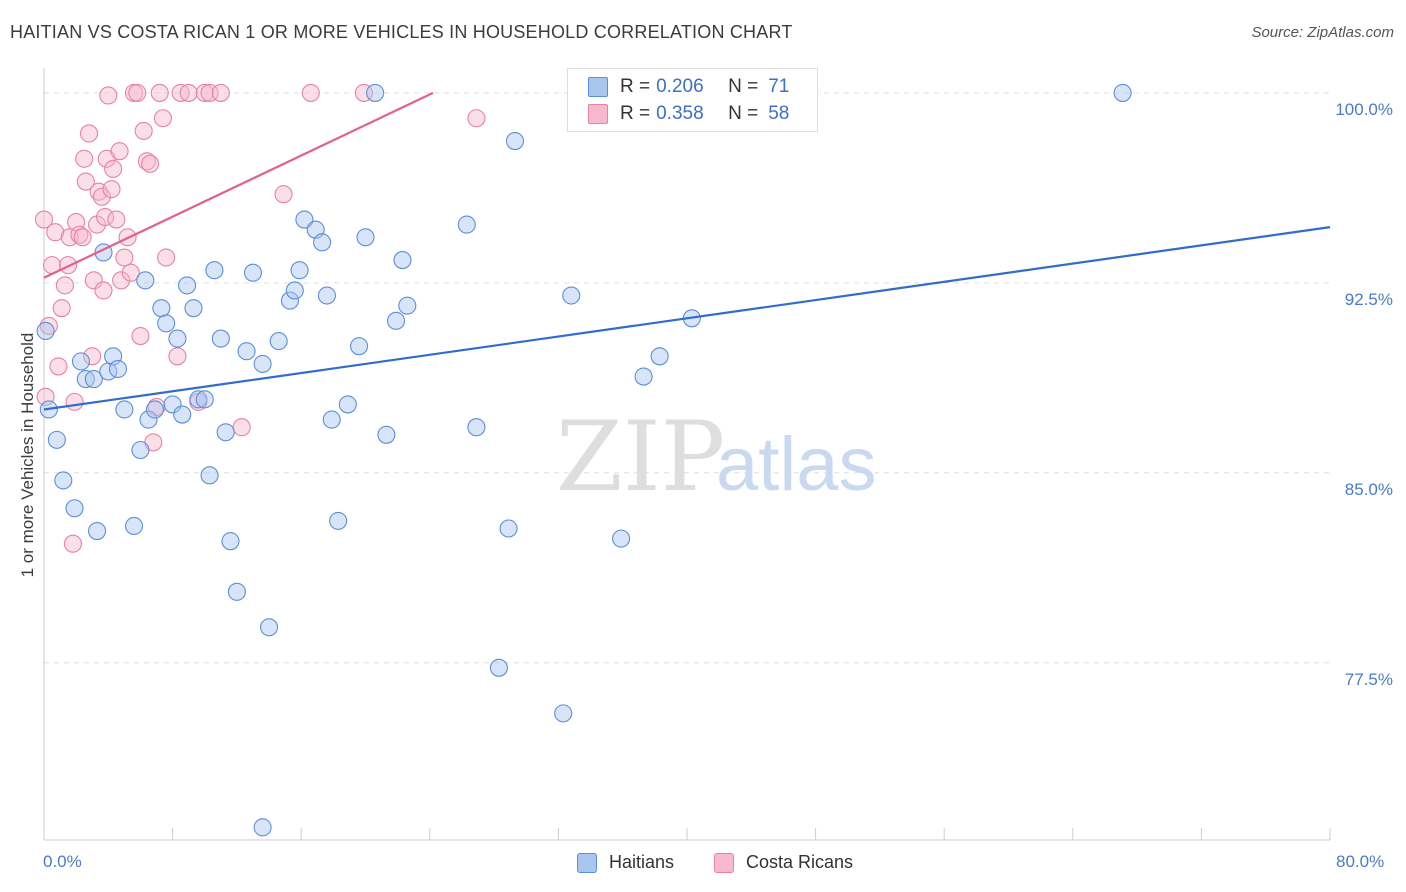 This screenshot has height=892, width=1406. What do you see at coordinates (238, 185) in the screenshot?
I see `costa-ricans-trend-line` at bounding box center [238, 185].